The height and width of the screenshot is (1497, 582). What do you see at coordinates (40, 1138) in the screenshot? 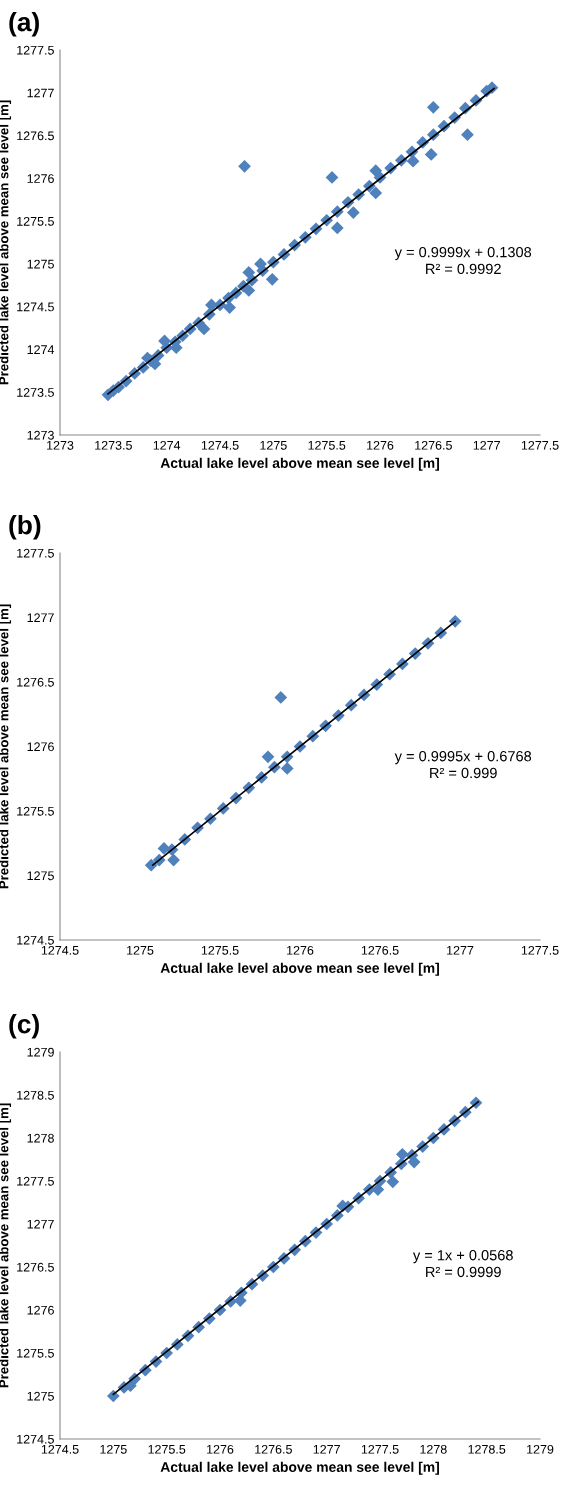
I see `y-tick-label: 1278` at bounding box center [40, 1138].